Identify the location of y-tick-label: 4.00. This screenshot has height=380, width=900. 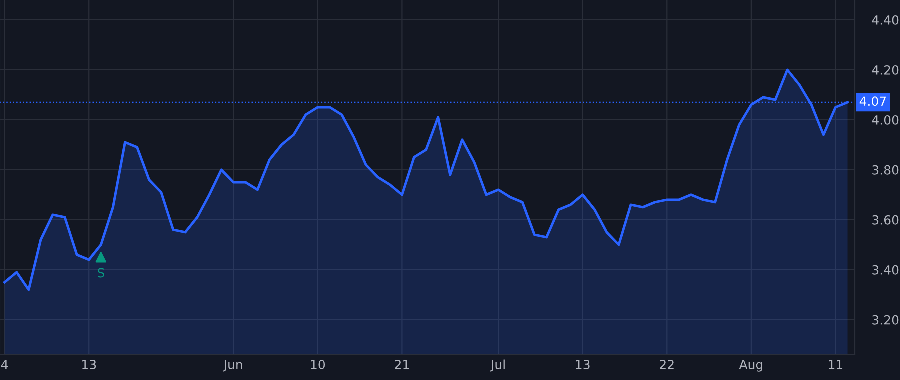
(885, 120).